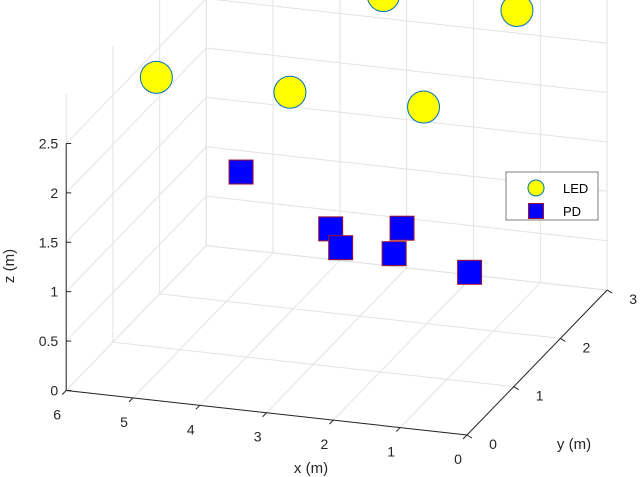  I want to click on y-tick-label: 0, so click(493, 444).